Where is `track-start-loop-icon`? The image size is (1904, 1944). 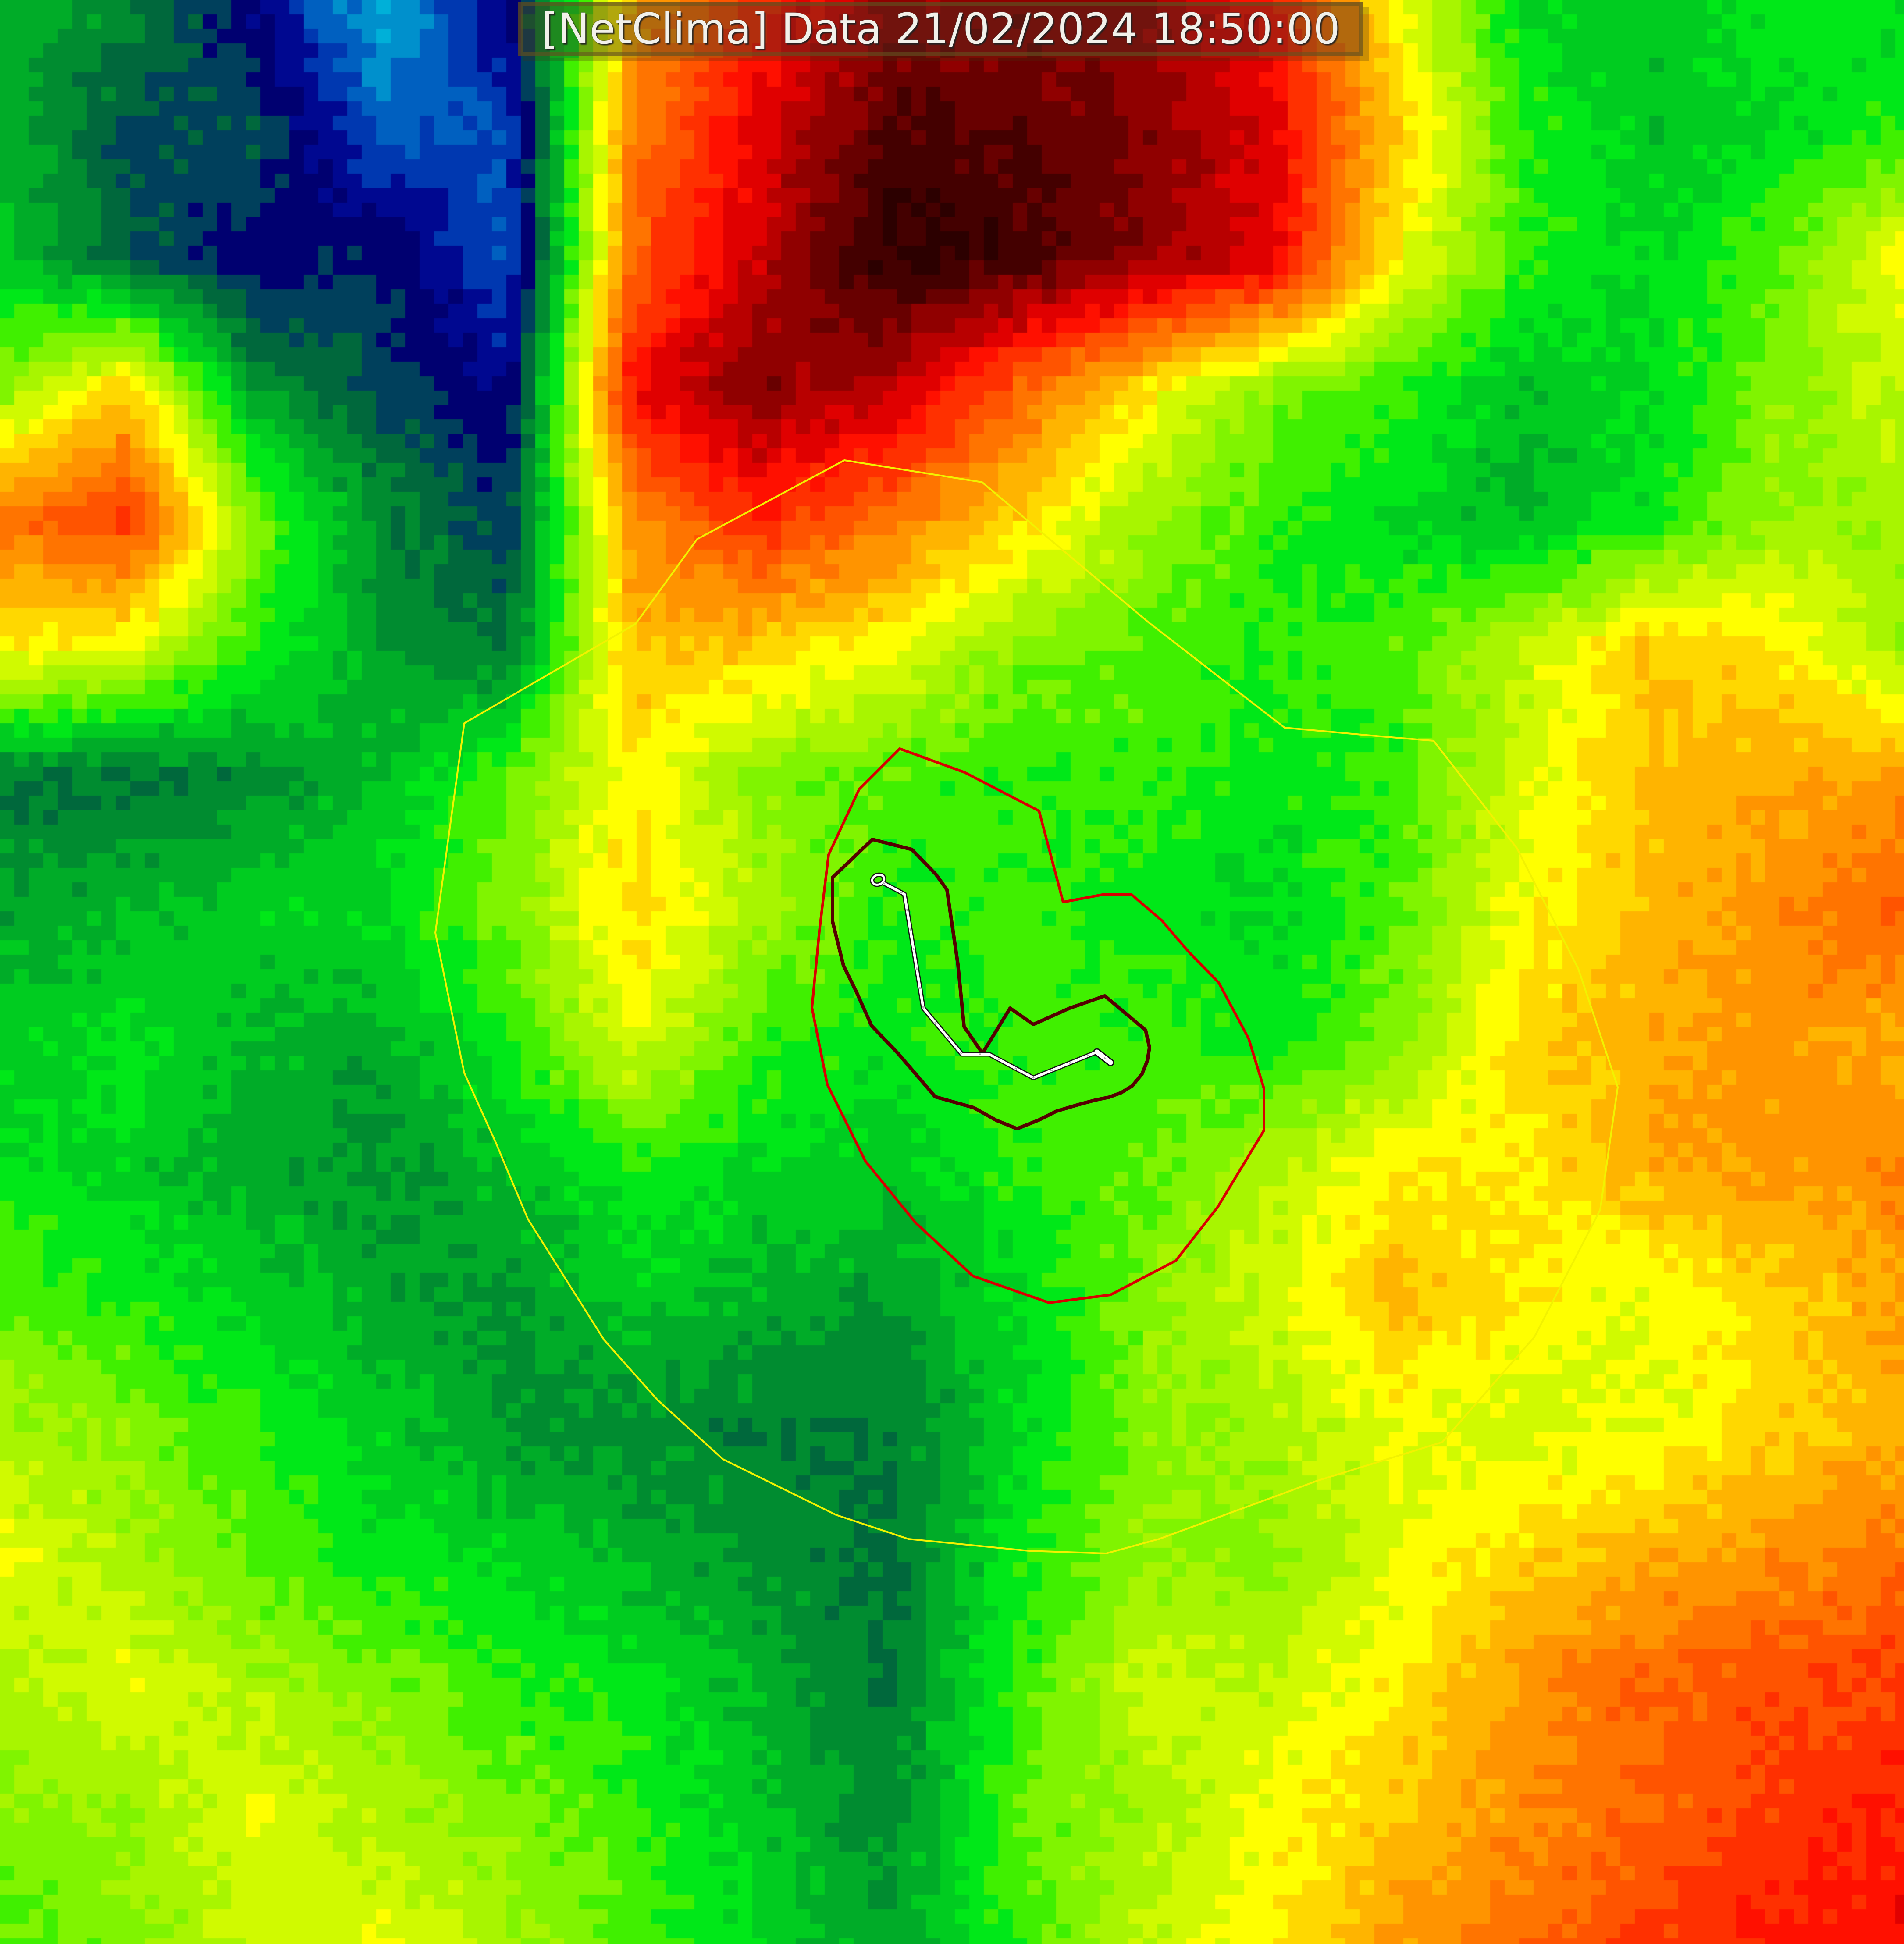
track-start-loop-icon is located at coordinates (878, 880).